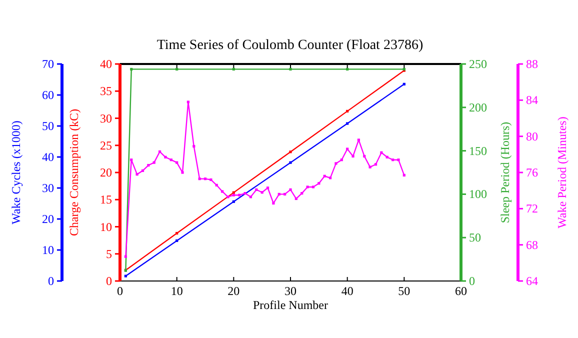 Image resolution: width=578 pixels, height=338 pixels. Describe the element at coordinates (106, 118) in the screenshot. I see `y-tick-label: 30` at that location.